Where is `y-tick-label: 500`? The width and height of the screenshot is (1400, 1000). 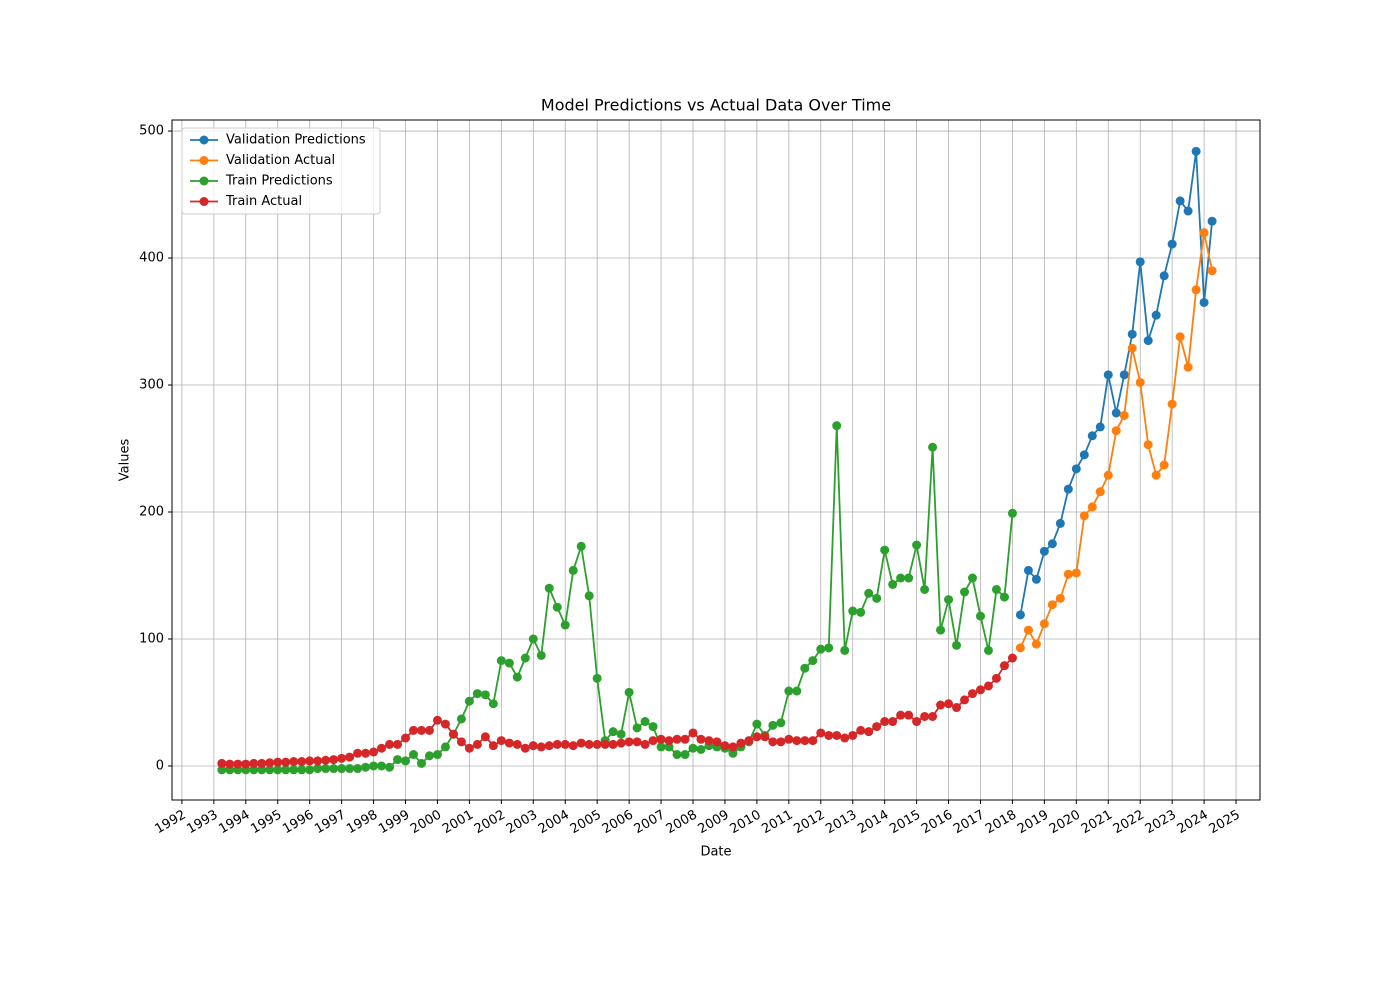
y-tick-label: 500 is located at coordinates (151, 131).